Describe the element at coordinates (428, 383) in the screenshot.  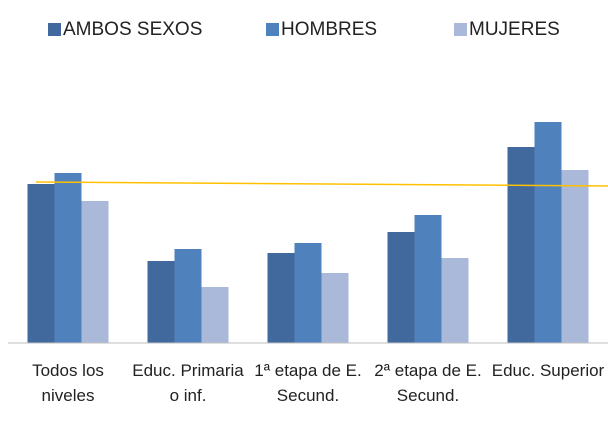
I see `x-tick-label: 2ª etapa de E. Secund.` at that location.